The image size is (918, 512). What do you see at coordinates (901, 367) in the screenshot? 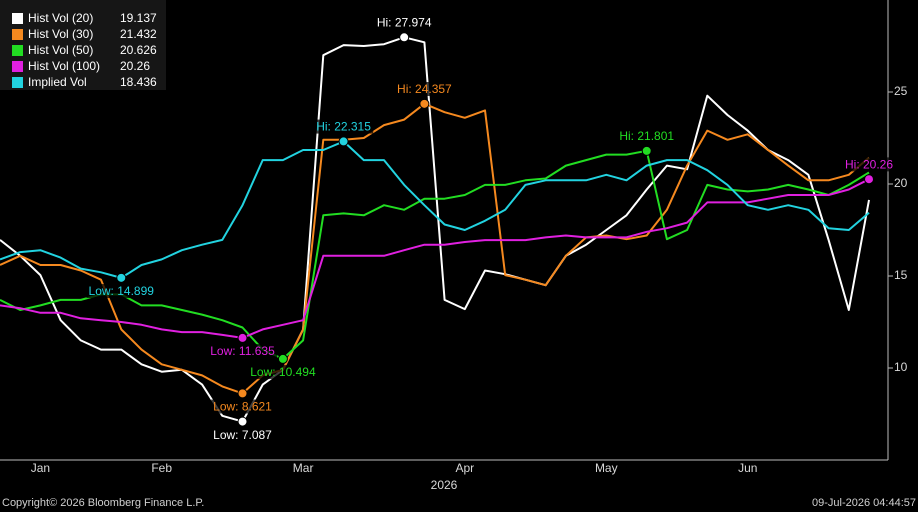
I see `y-tick-label: 10` at bounding box center [901, 367].